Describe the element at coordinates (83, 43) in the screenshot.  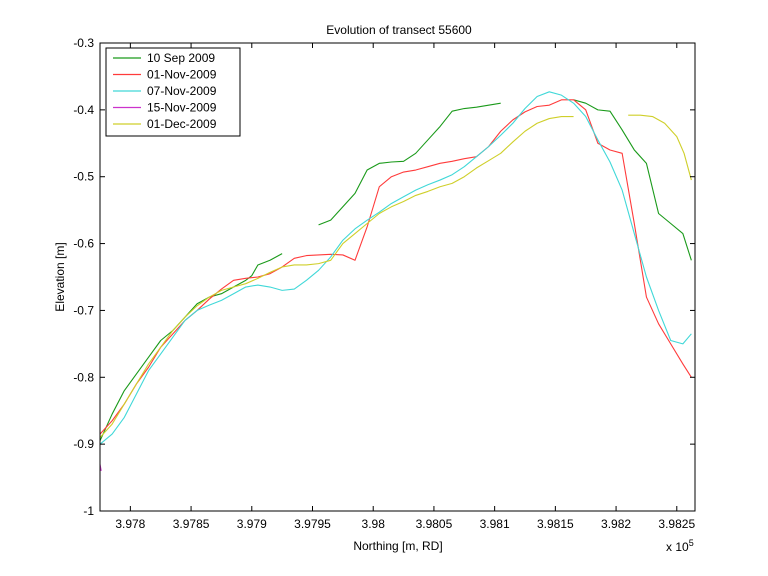
I see `y-tick-label: -0.3` at that location.